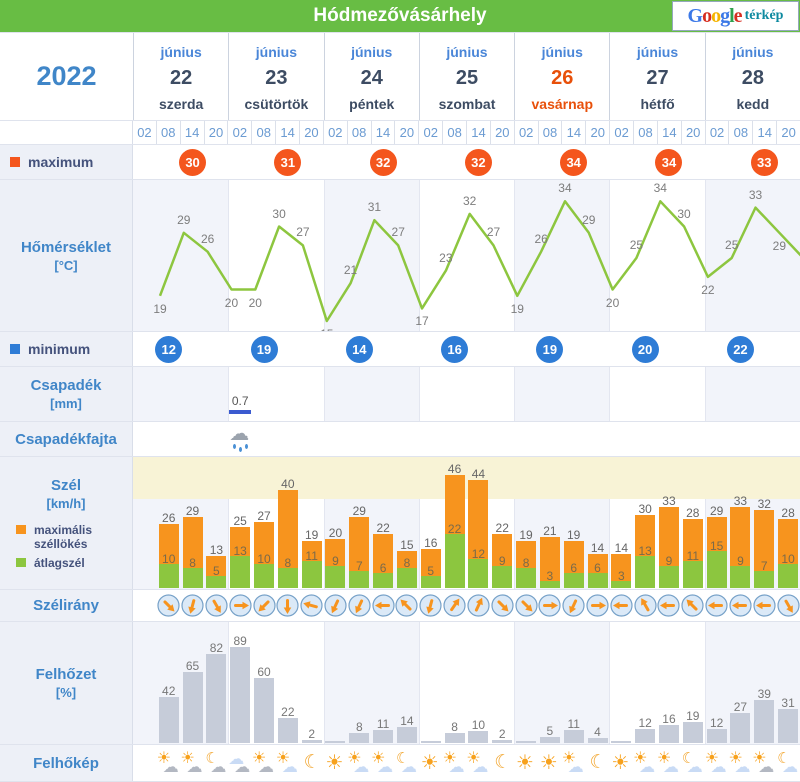 This screenshot has width=800, height=782. I want to click on day-header: június 22 szerda, so click(181, 76).